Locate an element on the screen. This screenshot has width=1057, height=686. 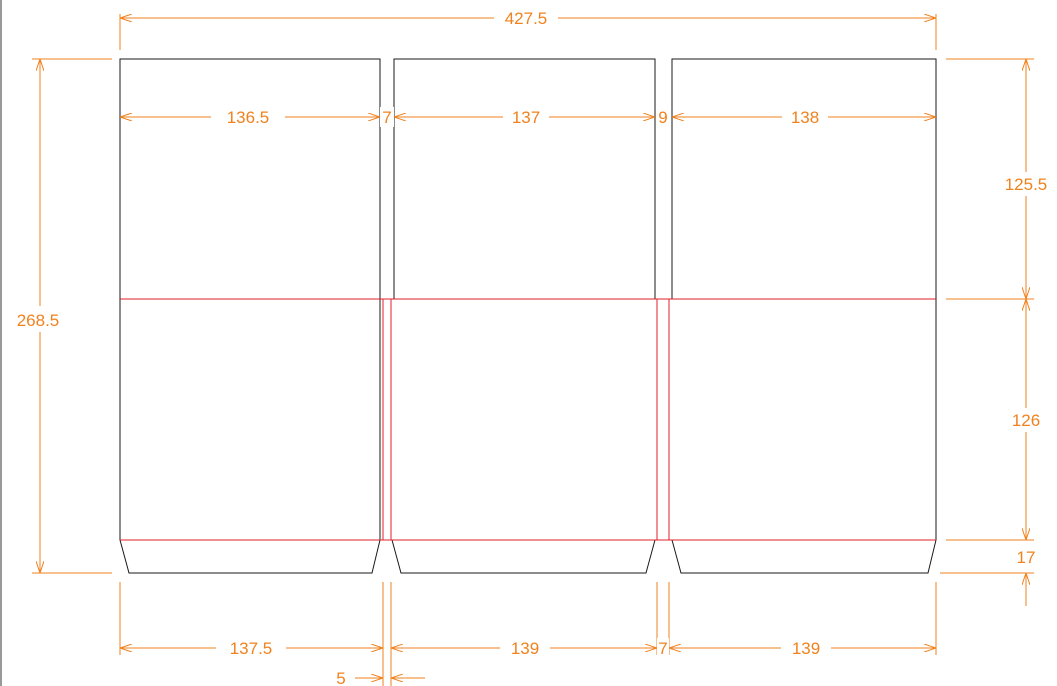
panel-2-outline is located at coordinates (524, 178).